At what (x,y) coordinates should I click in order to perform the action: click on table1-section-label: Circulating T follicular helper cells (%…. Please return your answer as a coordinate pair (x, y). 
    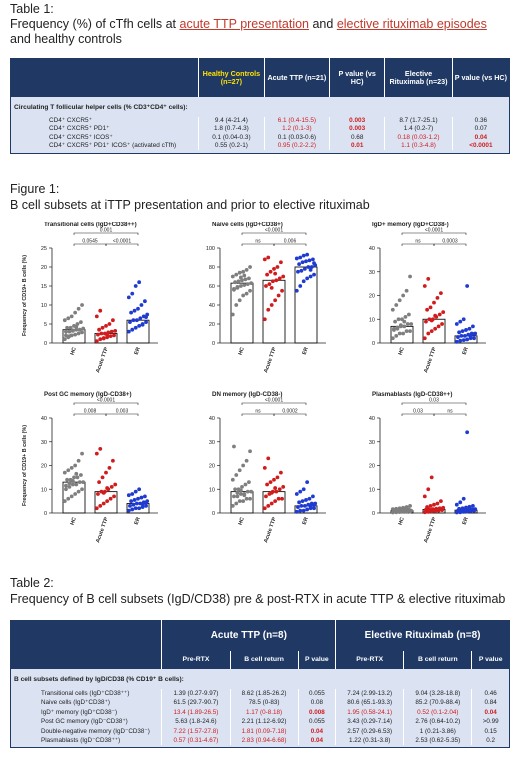
    Looking at the image, I should click on (260, 107).